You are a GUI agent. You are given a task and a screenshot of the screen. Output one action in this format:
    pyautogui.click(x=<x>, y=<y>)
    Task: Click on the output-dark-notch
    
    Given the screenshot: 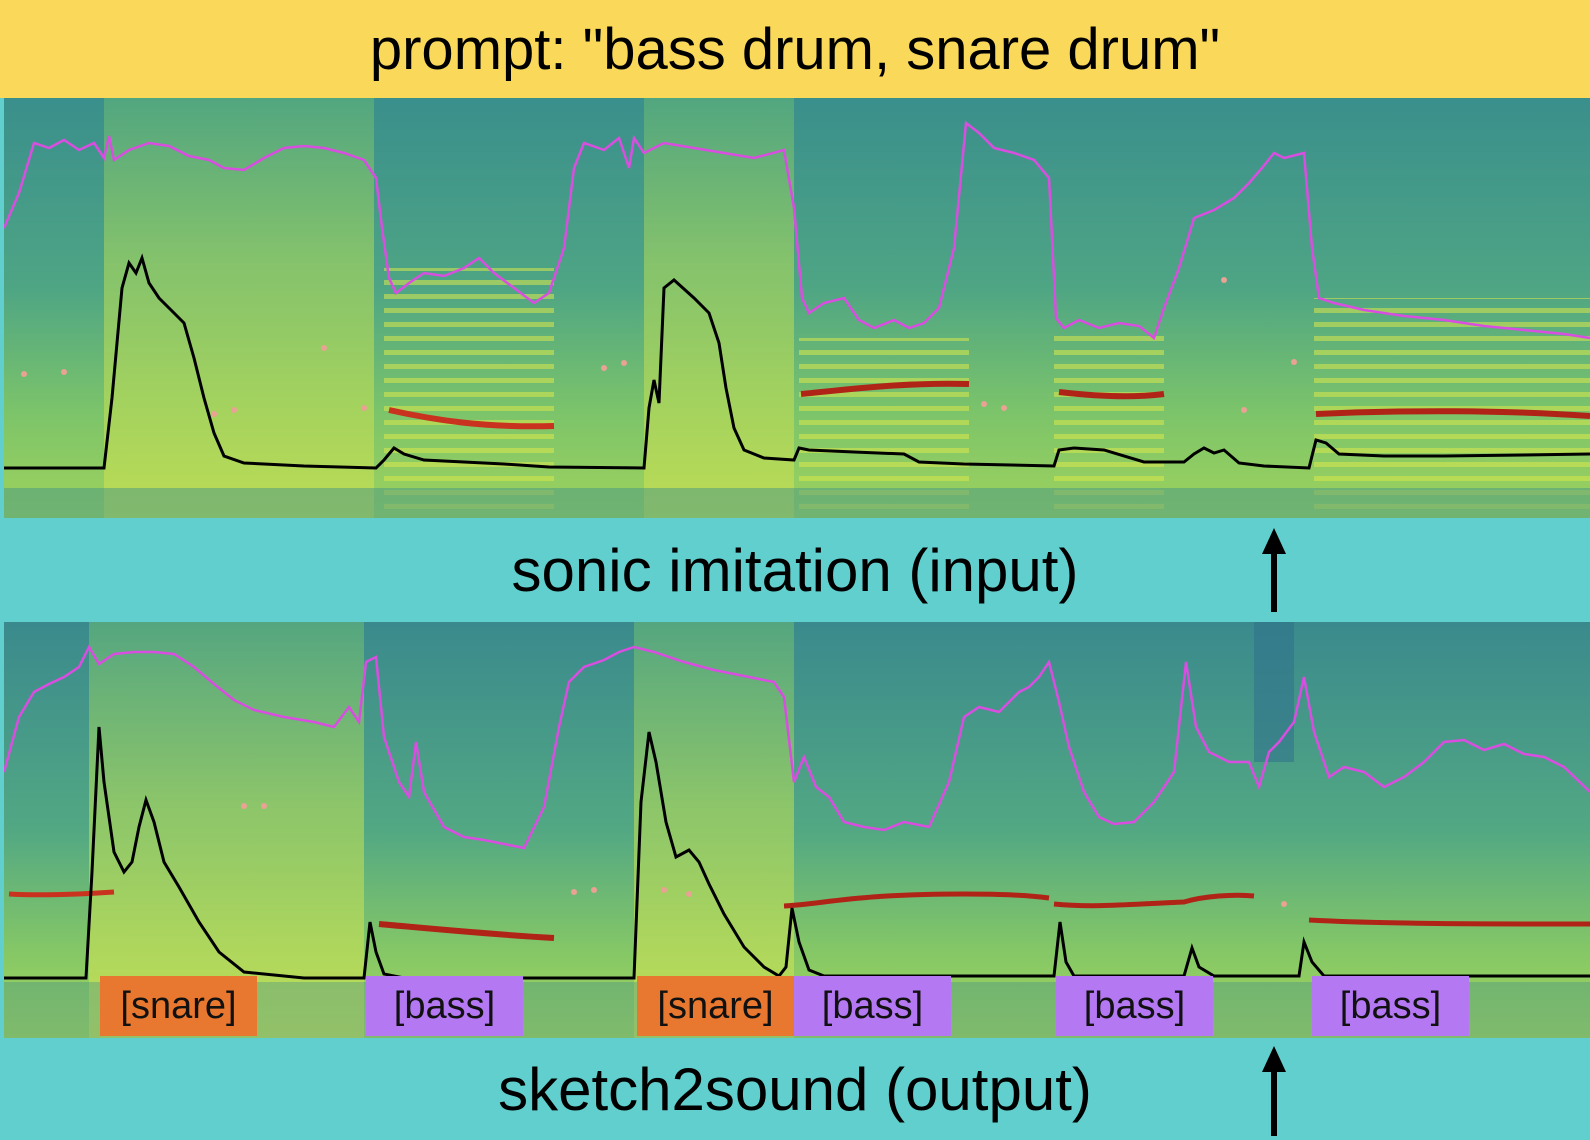 What is the action you would take?
    pyautogui.click(x=1274, y=692)
    